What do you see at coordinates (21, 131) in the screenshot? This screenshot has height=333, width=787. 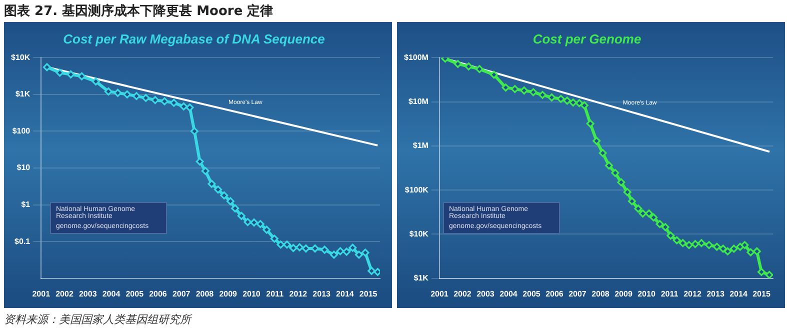 I see `y-tick-label: $100` at bounding box center [21, 131].